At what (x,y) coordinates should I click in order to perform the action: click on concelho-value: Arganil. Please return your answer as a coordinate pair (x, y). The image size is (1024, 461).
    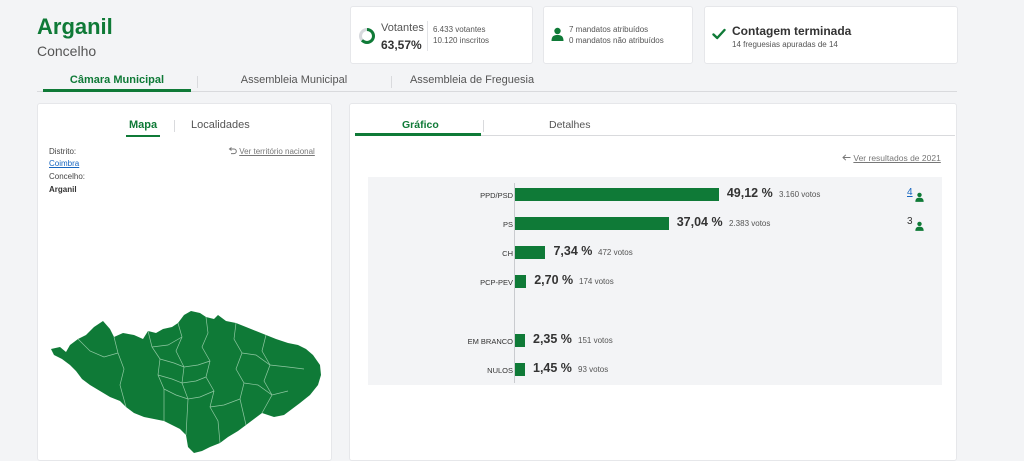
    Looking at the image, I should click on (63, 189).